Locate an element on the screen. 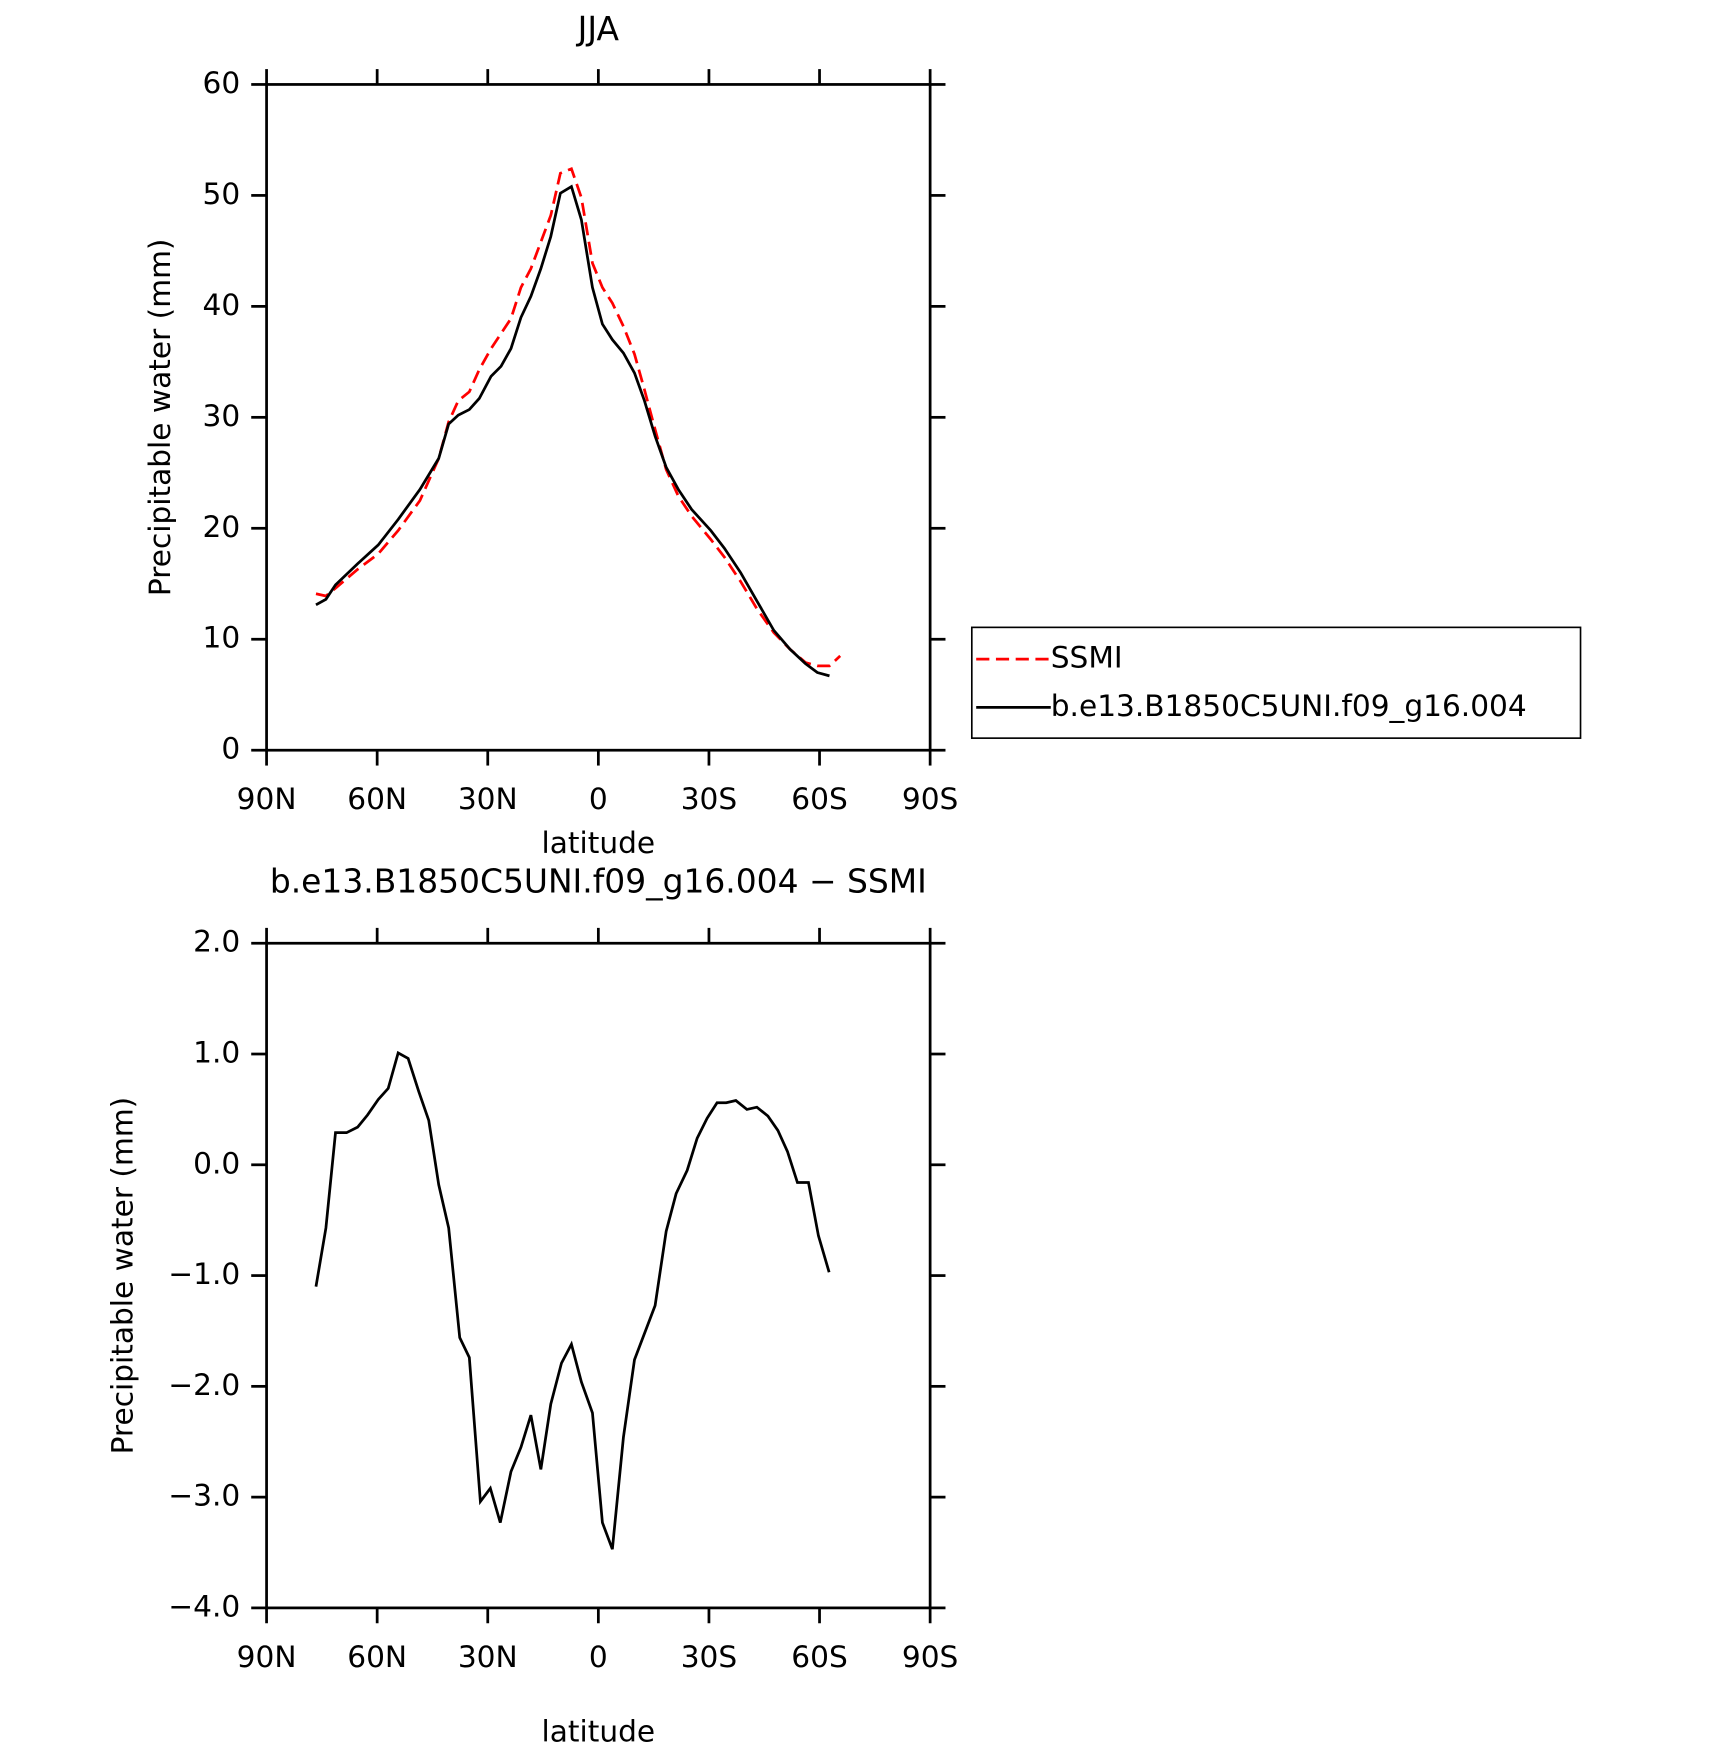 The width and height of the screenshot is (1710, 1745). y-tick-label: 60 is located at coordinates (222, 83).